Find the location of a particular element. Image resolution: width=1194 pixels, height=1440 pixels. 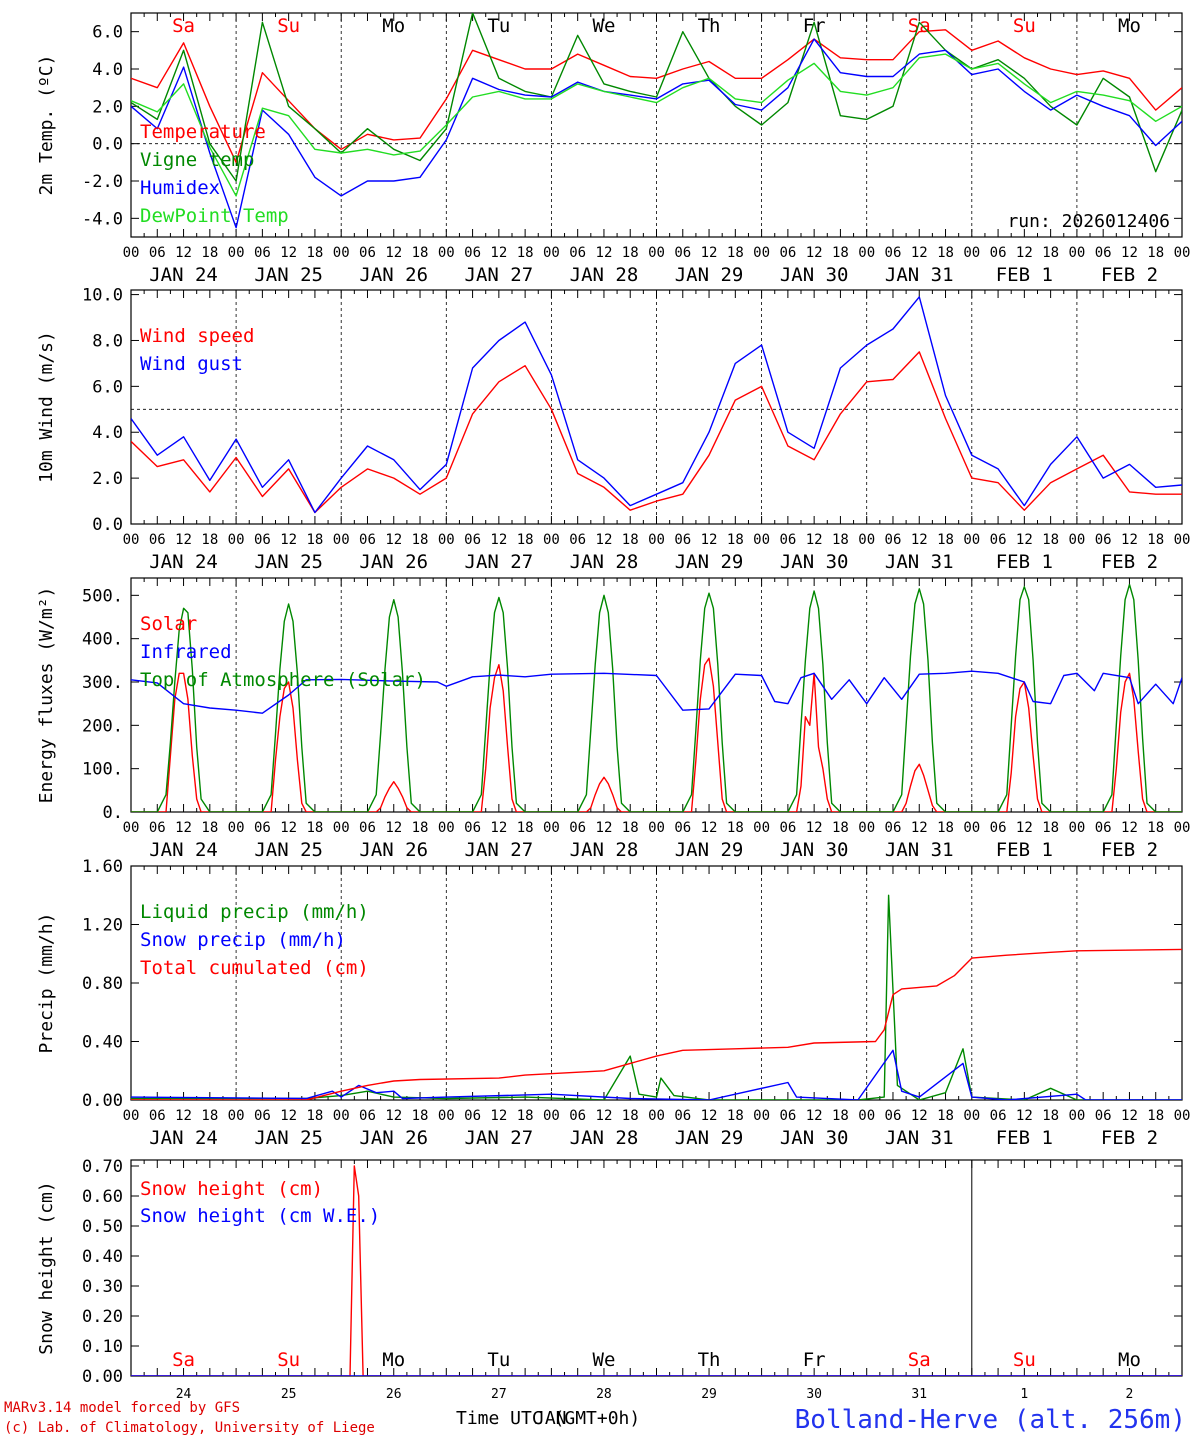

date-label: JAN 28 is located at coordinates (604, 275).